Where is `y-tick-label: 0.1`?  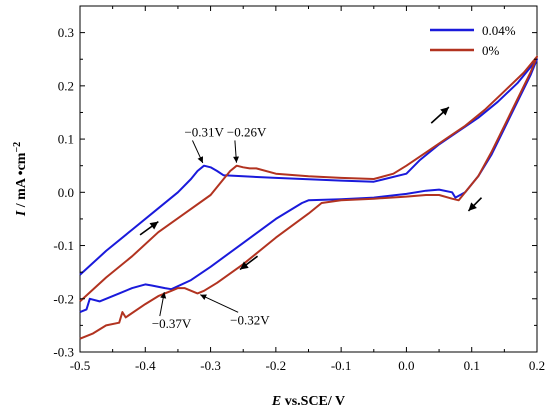 y-tick-label: 0.1 is located at coordinates (66, 139).